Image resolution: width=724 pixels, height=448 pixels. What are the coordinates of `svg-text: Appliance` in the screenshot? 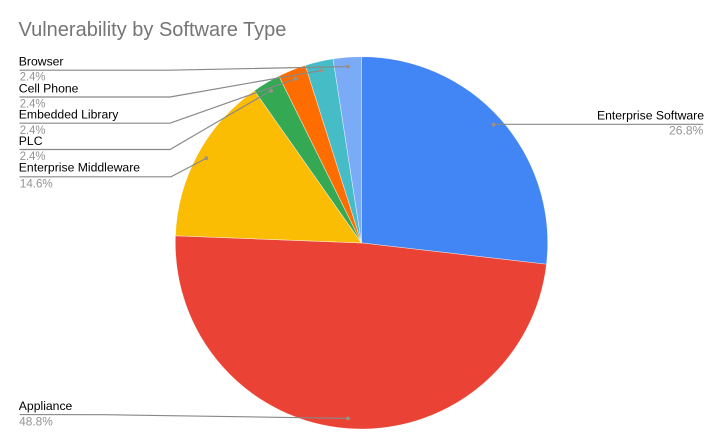 It's located at (46, 406).